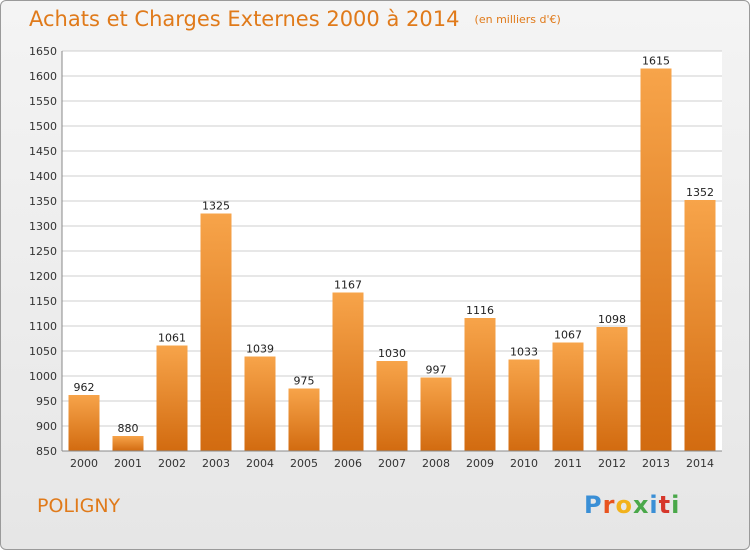 Image resolution: width=750 pixels, height=550 pixels. I want to click on y-tick-label: 1200, so click(43, 276).